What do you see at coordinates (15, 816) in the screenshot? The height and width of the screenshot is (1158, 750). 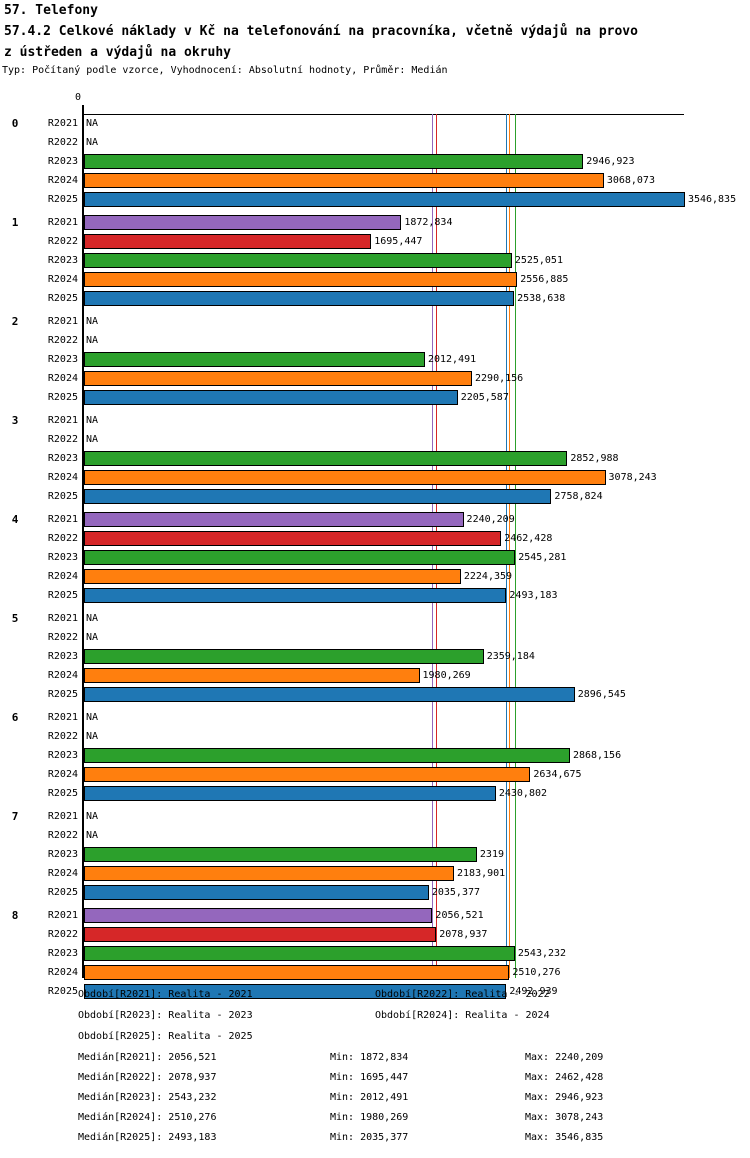 I see `group-index-label: 7` at bounding box center [15, 816].